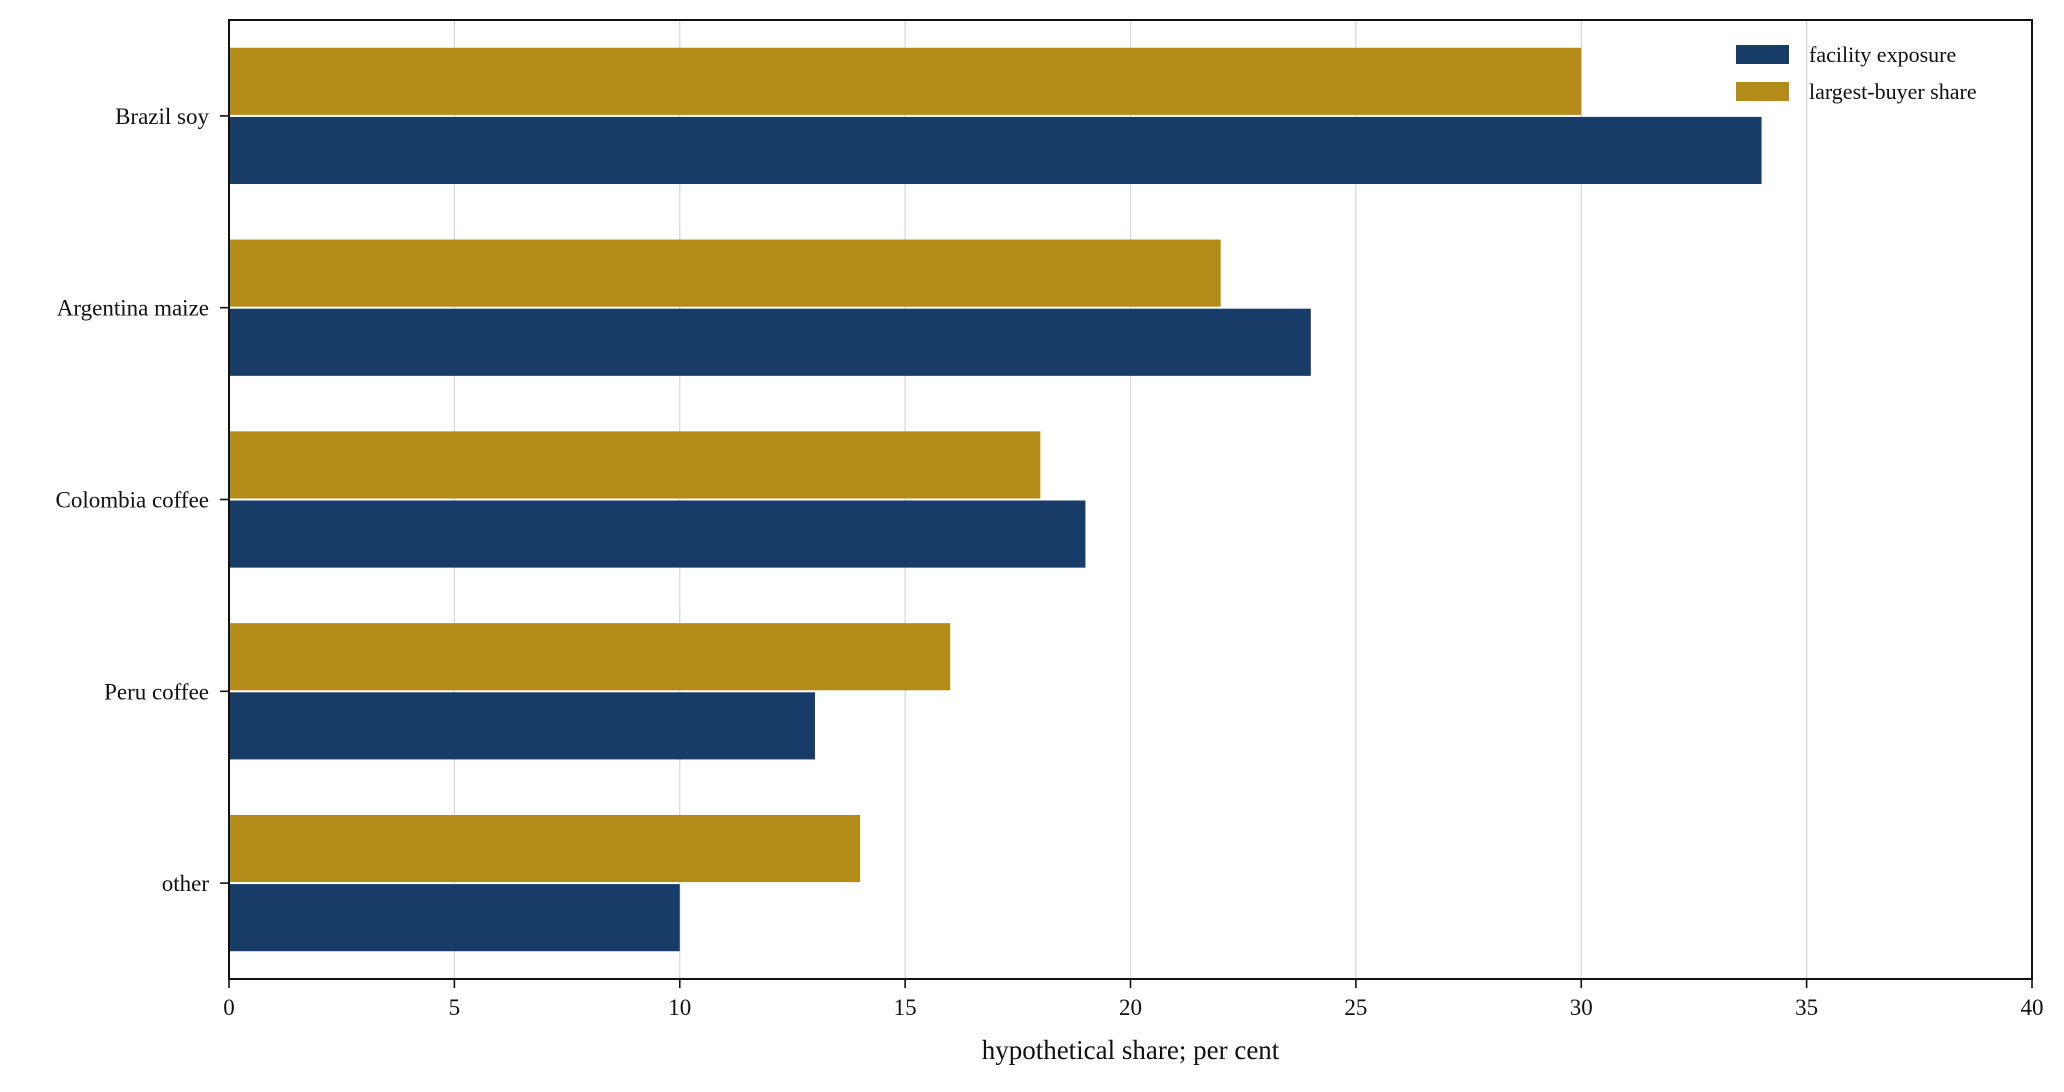 This screenshot has height=1092, width=2064. I want to click on legend-label-1: largest-buyer share, so click(1893, 91).